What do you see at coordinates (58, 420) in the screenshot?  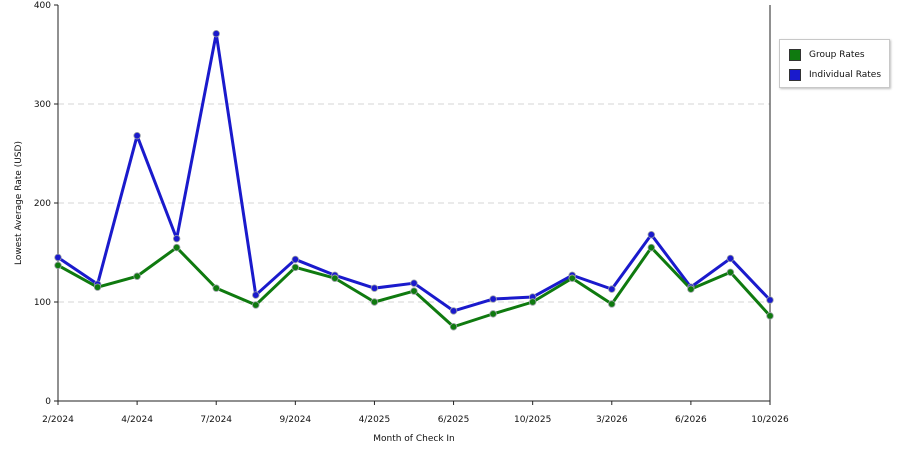 I see `x-tick-label: 2/2024` at bounding box center [58, 420].